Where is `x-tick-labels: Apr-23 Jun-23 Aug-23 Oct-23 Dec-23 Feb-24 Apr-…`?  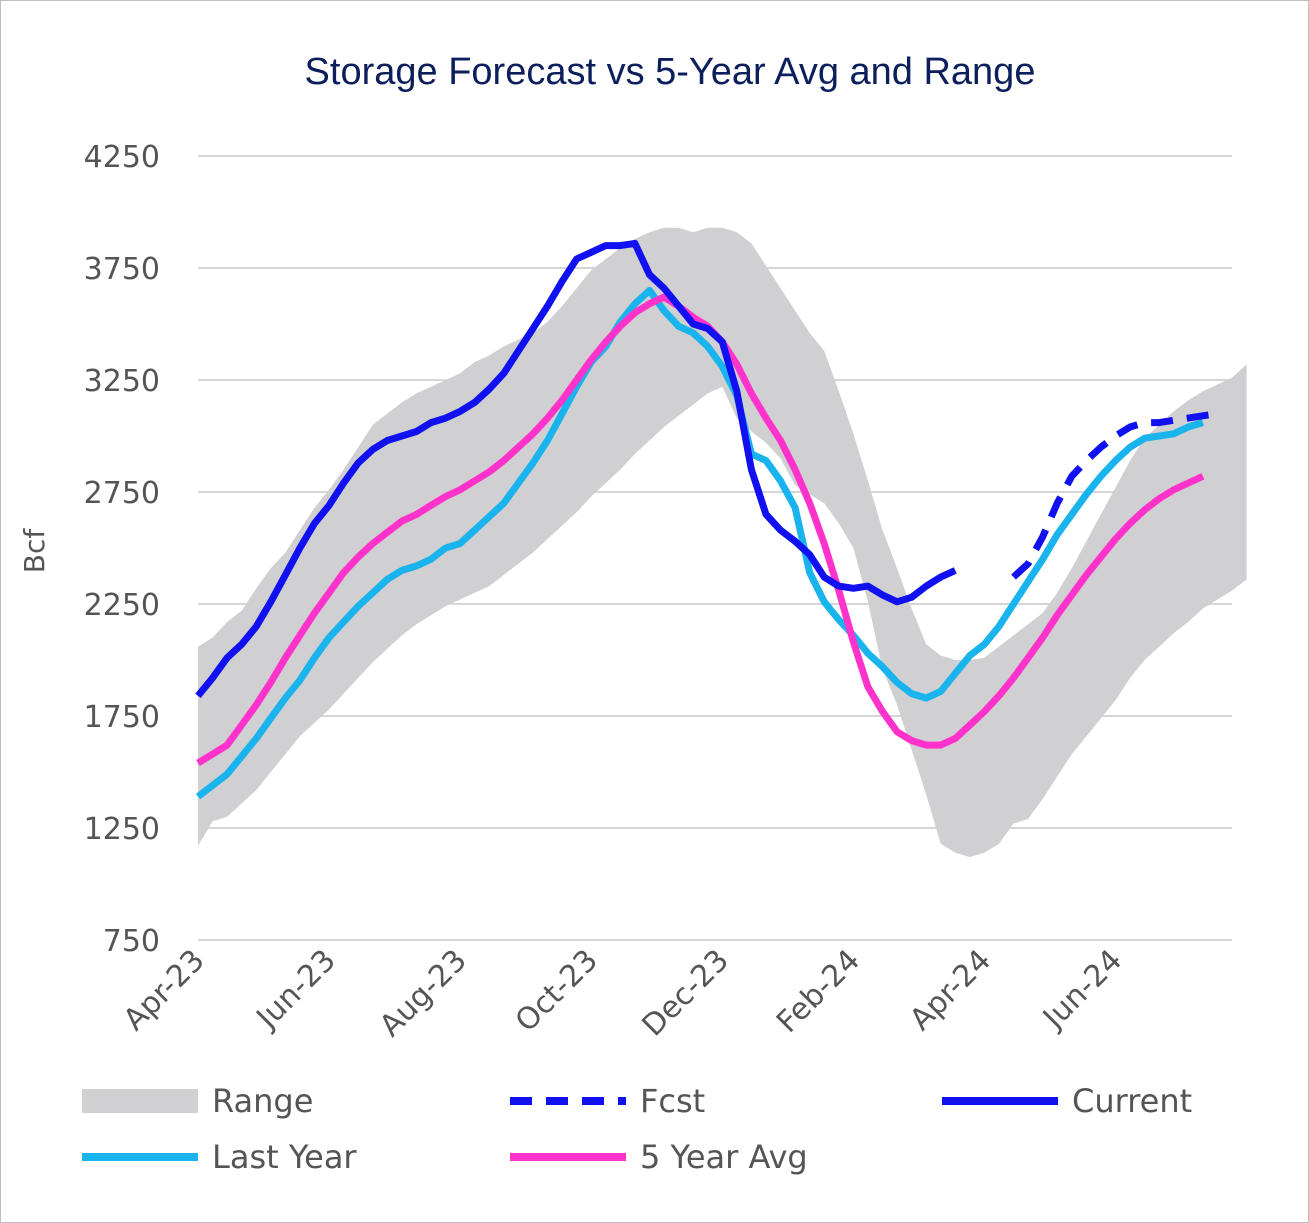 x-tick-labels: Apr-23 Jun-23 Aug-23 Oct-23 Dec-23 Feb-24 Apr-… is located at coordinates (623, 993).